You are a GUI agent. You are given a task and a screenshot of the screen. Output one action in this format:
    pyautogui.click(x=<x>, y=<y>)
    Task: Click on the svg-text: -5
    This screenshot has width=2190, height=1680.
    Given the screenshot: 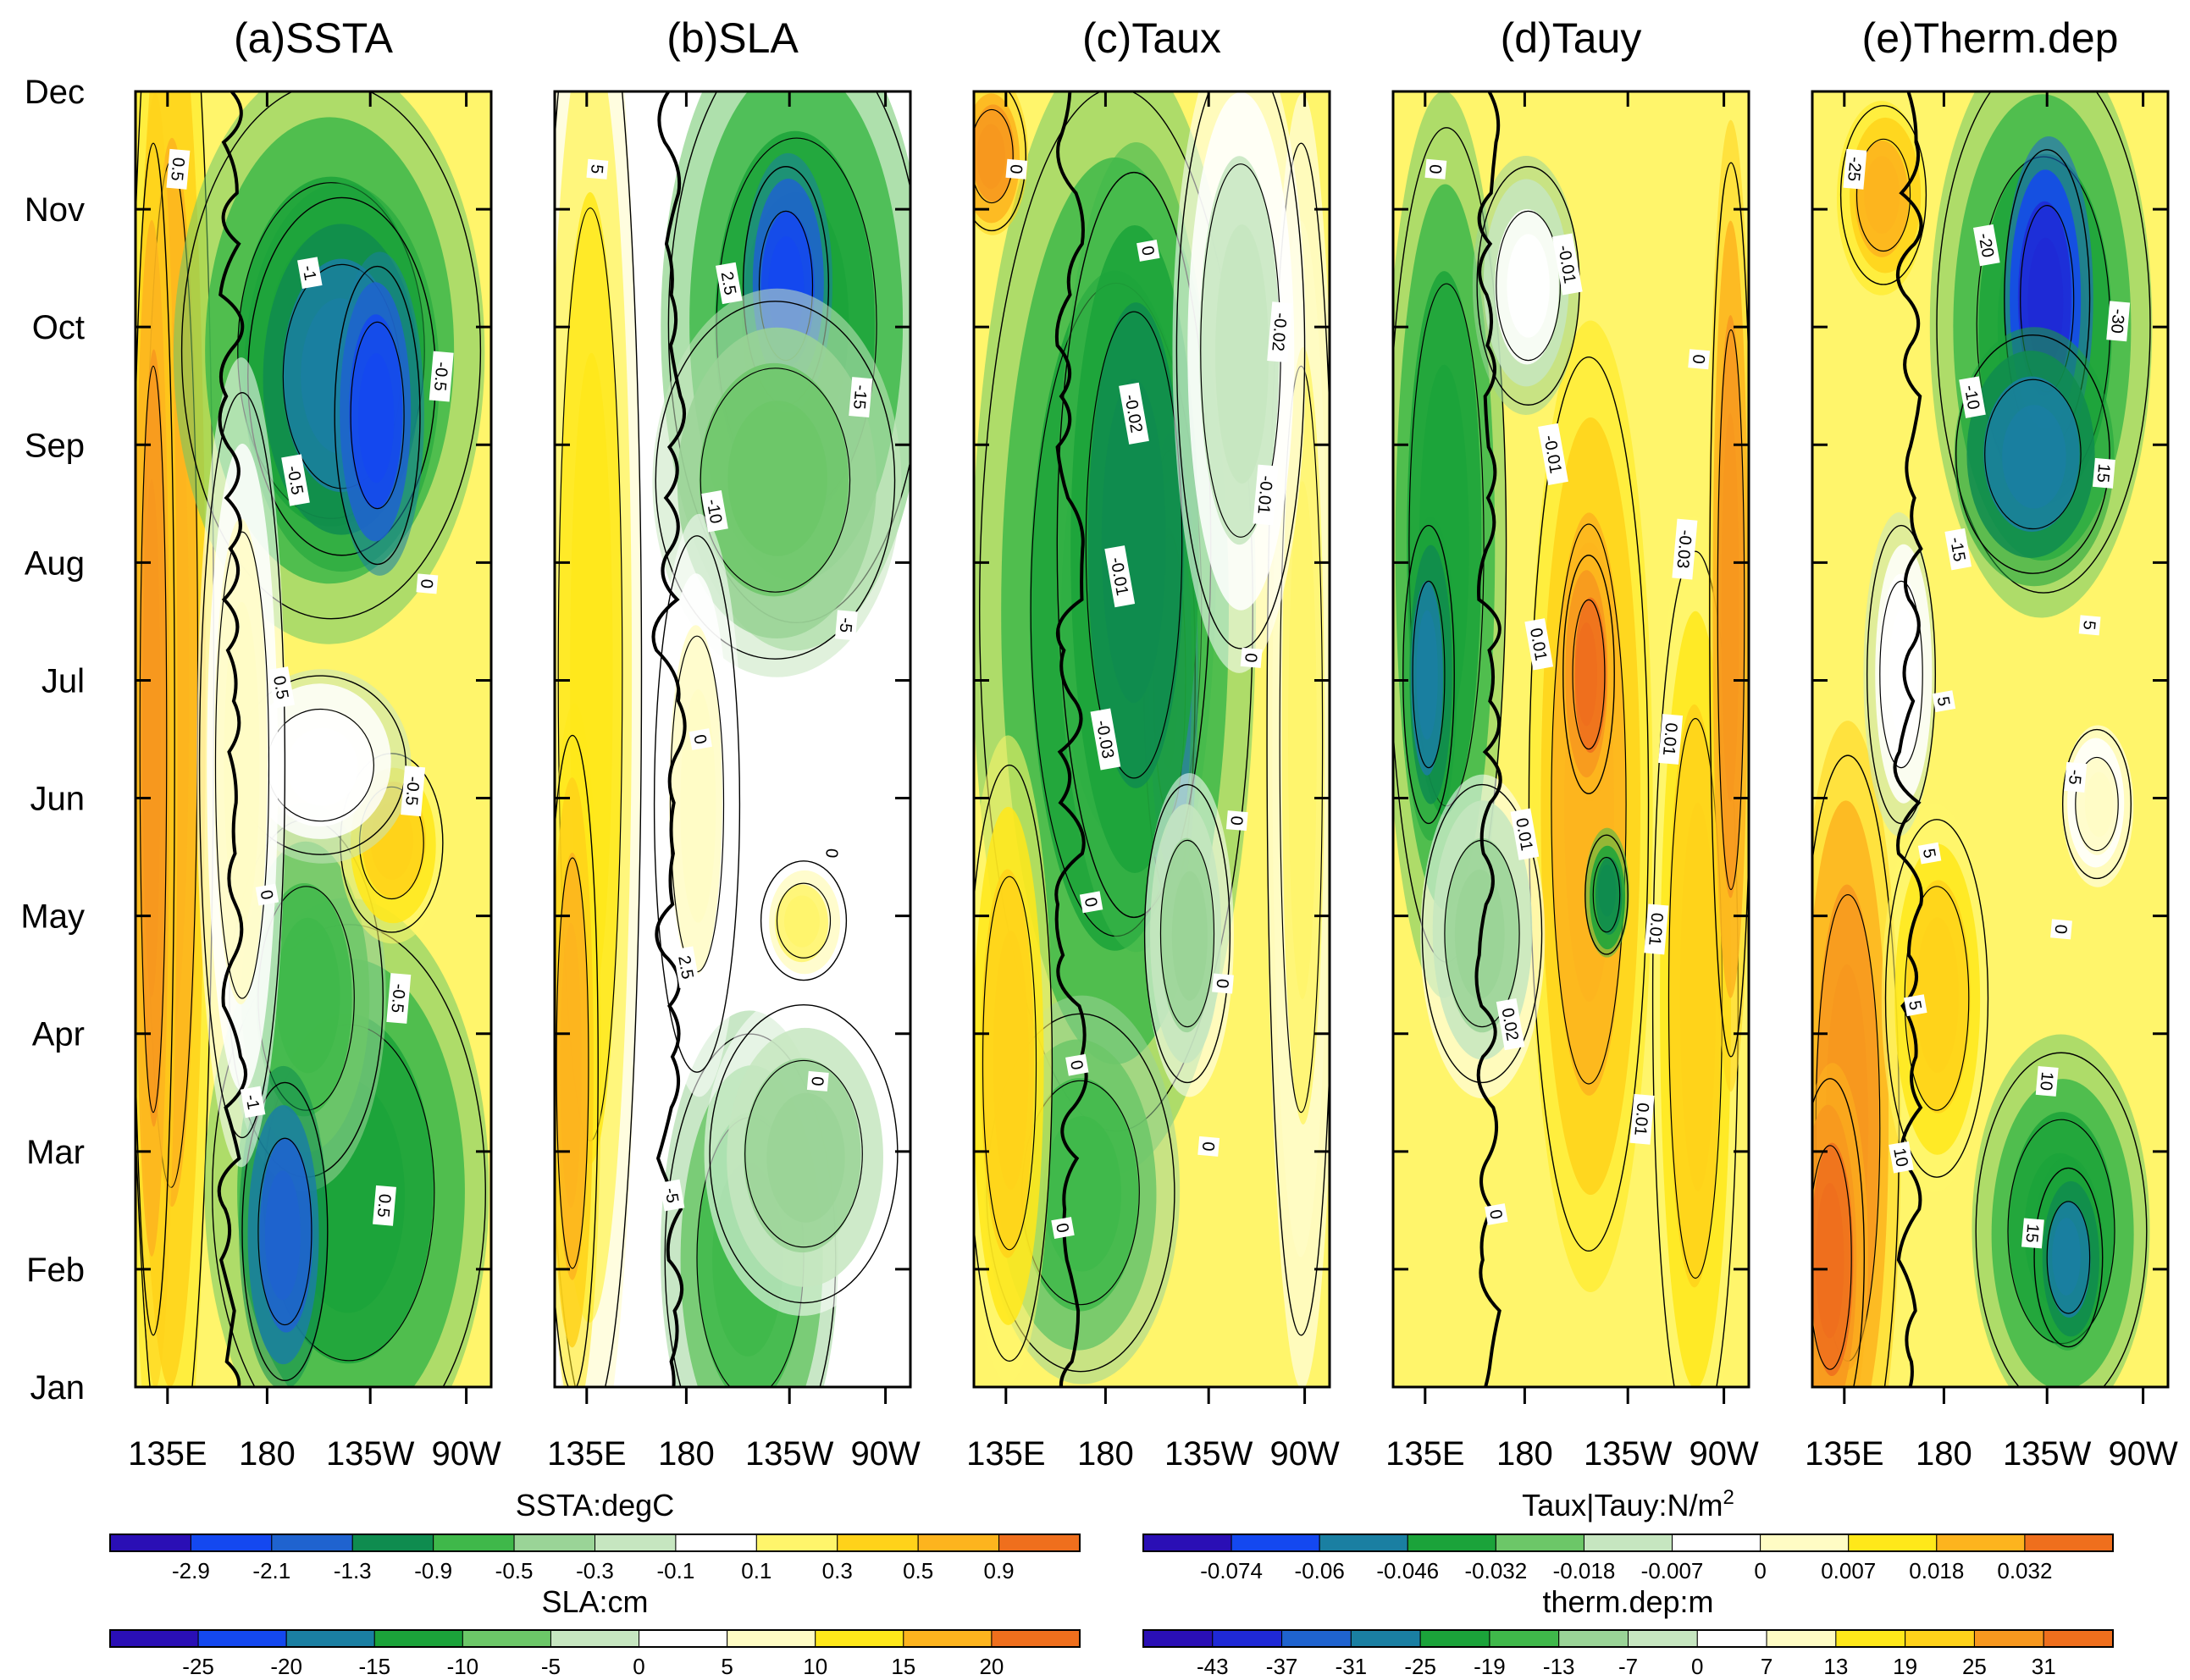 What is the action you would take?
    pyautogui.click(x=845, y=624)
    